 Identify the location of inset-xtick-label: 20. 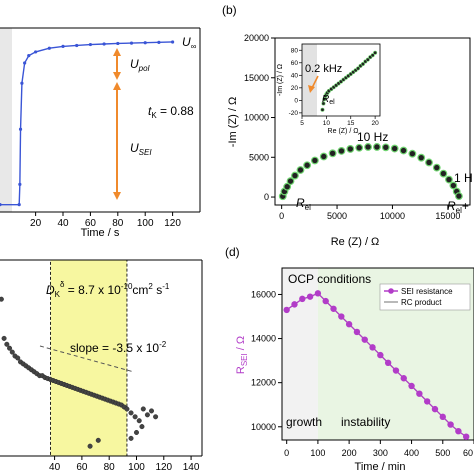
(376, 123).